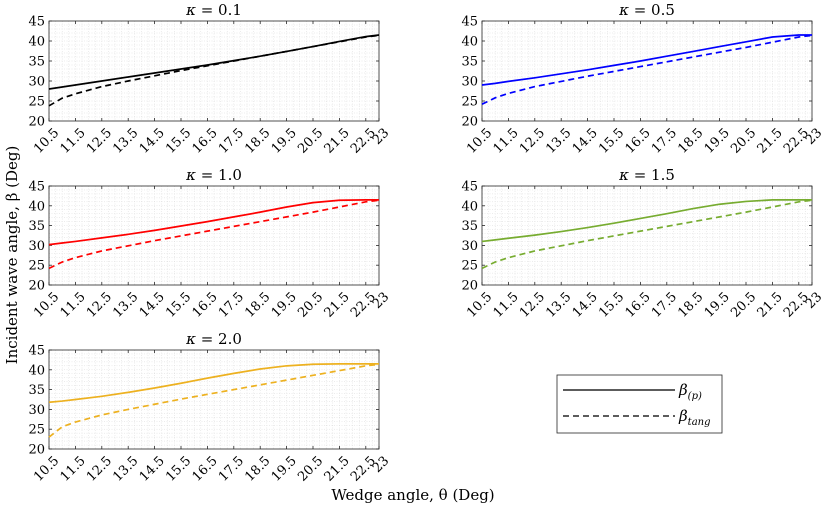 The width and height of the screenshot is (823, 511). Describe the element at coordinates (652, 10) in the screenshot. I see `title-value: = 0.5` at that location.